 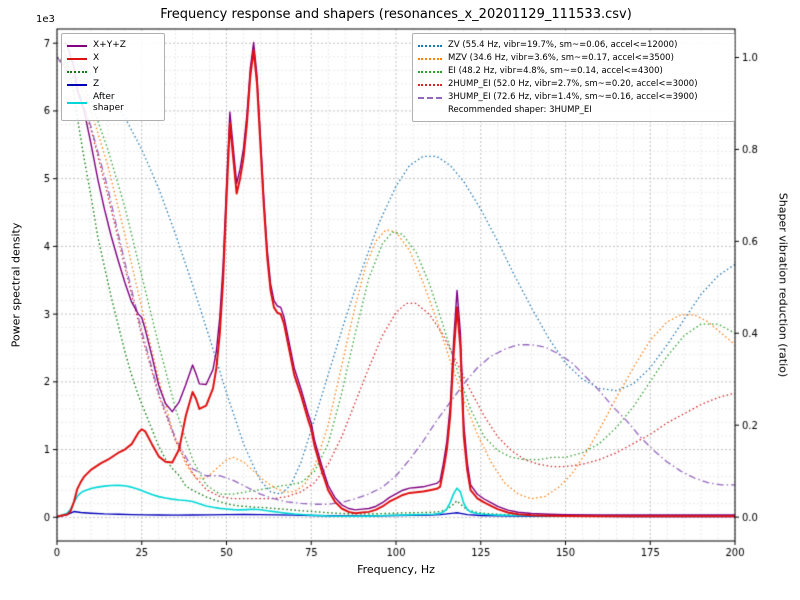 I want to click on legend-label: X+Y+Z, so click(x=109, y=45).